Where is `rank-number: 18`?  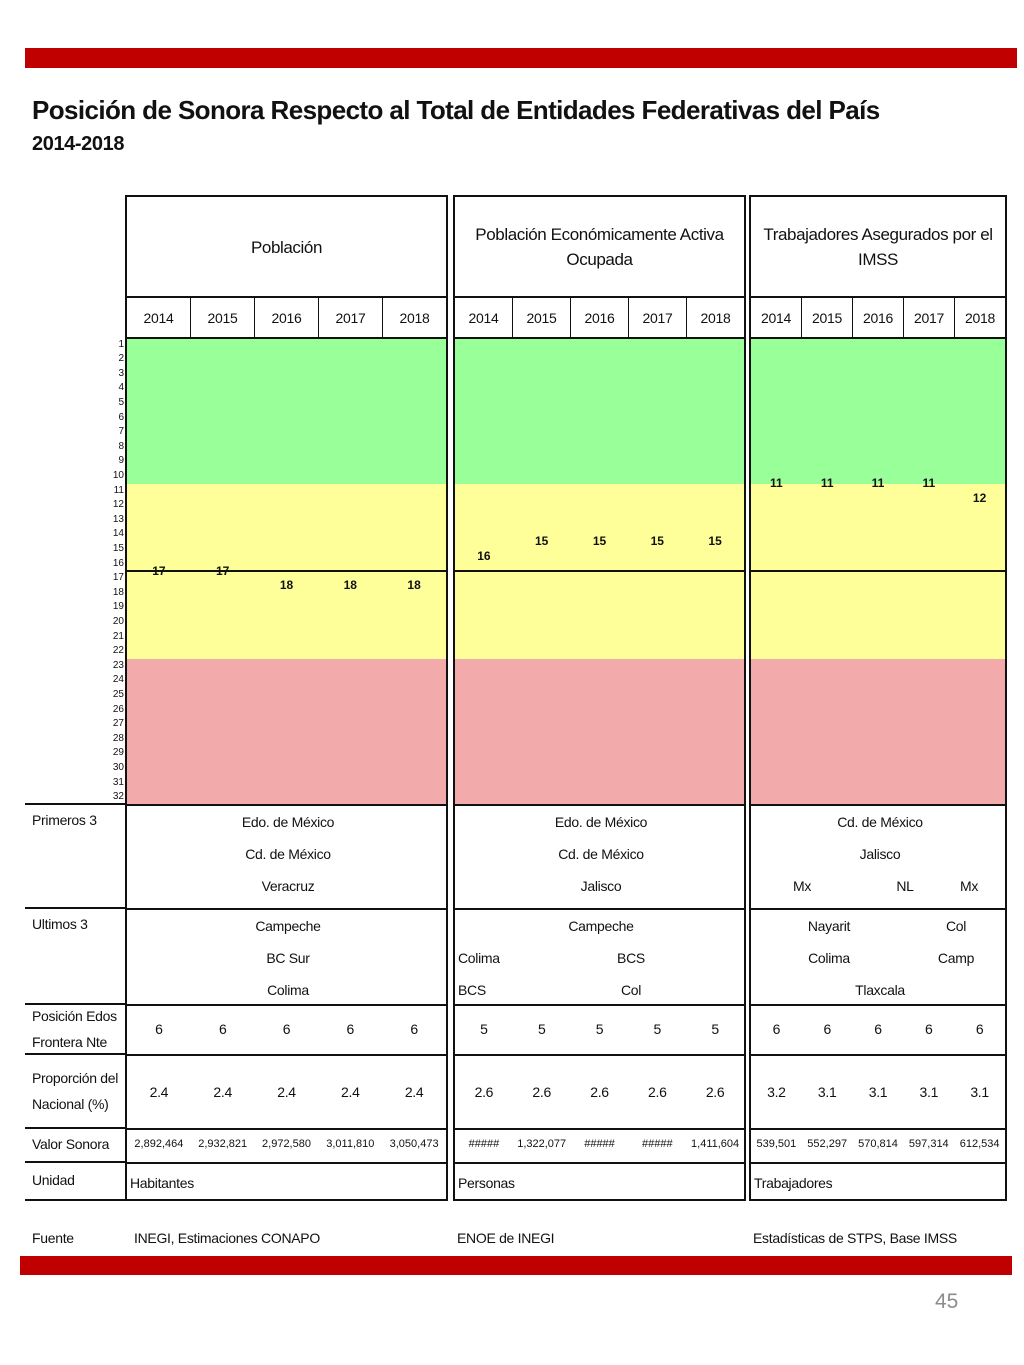
rank-number: 18 is located at coordinates (118, 592).